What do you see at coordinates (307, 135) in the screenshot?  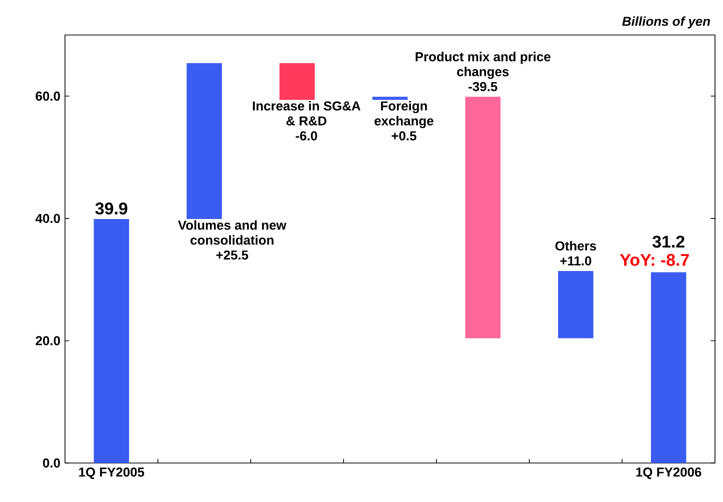 I see `data-label: -6.0` at bounding box center [307, 135].